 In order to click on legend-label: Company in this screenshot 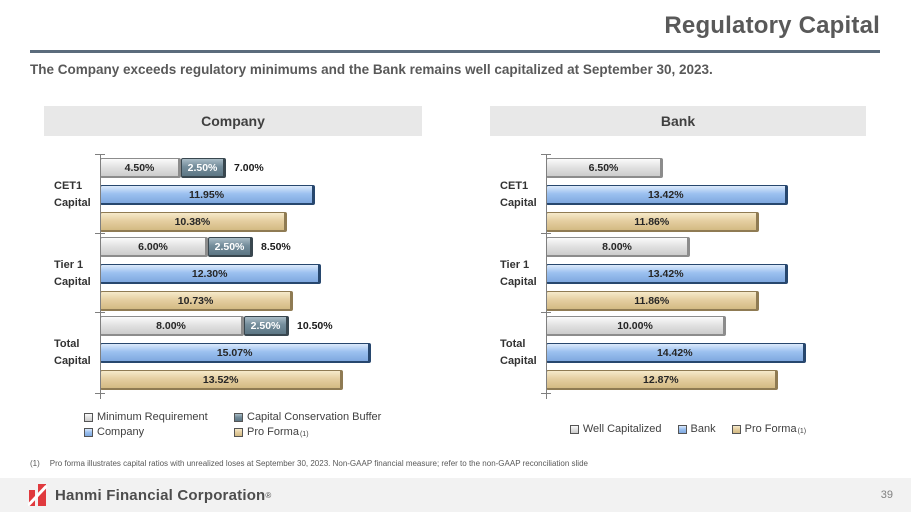, I will do `click(121, 432)`.